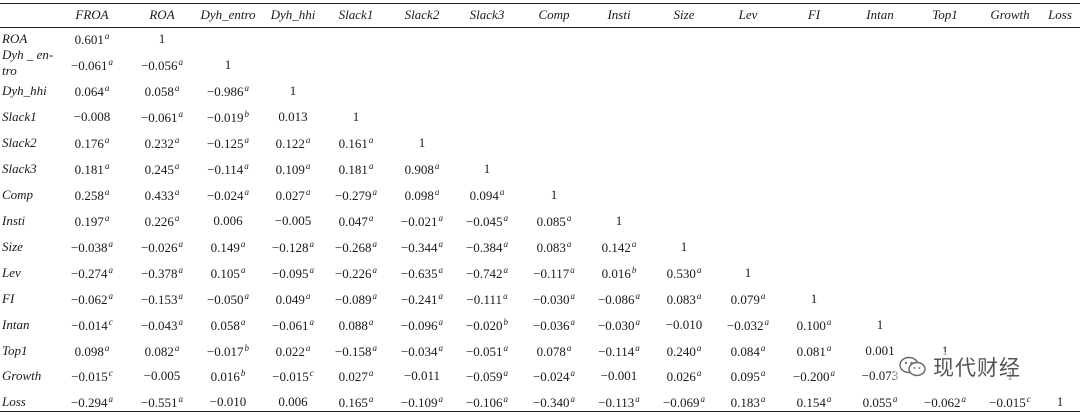 This screenshot has height=415, width=1080. Describe the element at coordinates (484, 273) in the screenshot. I see `cell-value: −0.742` at that location.